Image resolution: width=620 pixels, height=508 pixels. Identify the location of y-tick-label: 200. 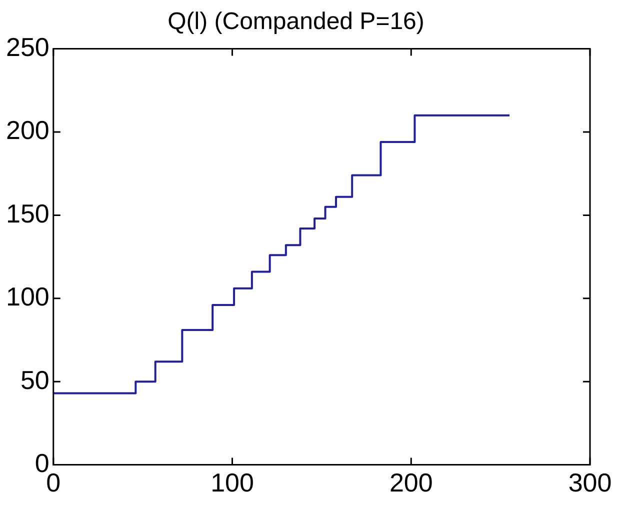
(28, 130).